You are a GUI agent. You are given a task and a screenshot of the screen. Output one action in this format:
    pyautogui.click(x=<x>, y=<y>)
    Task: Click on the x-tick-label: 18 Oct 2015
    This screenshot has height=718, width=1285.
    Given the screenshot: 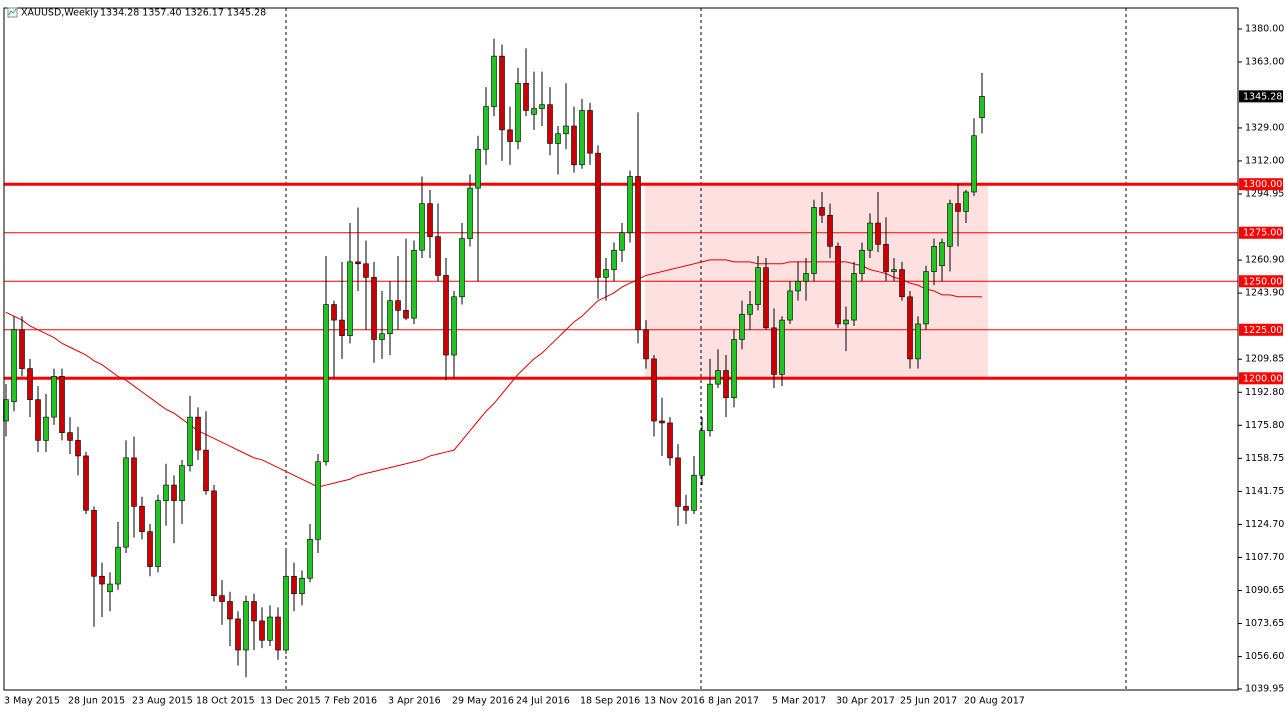 What is the action you would take?
    pyautogui.click(x=225, y=701)
    